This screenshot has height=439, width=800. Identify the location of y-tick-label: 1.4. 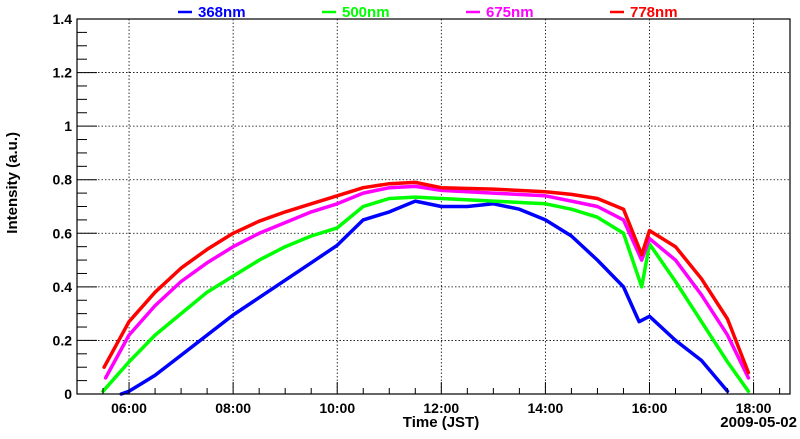
(63, 19).